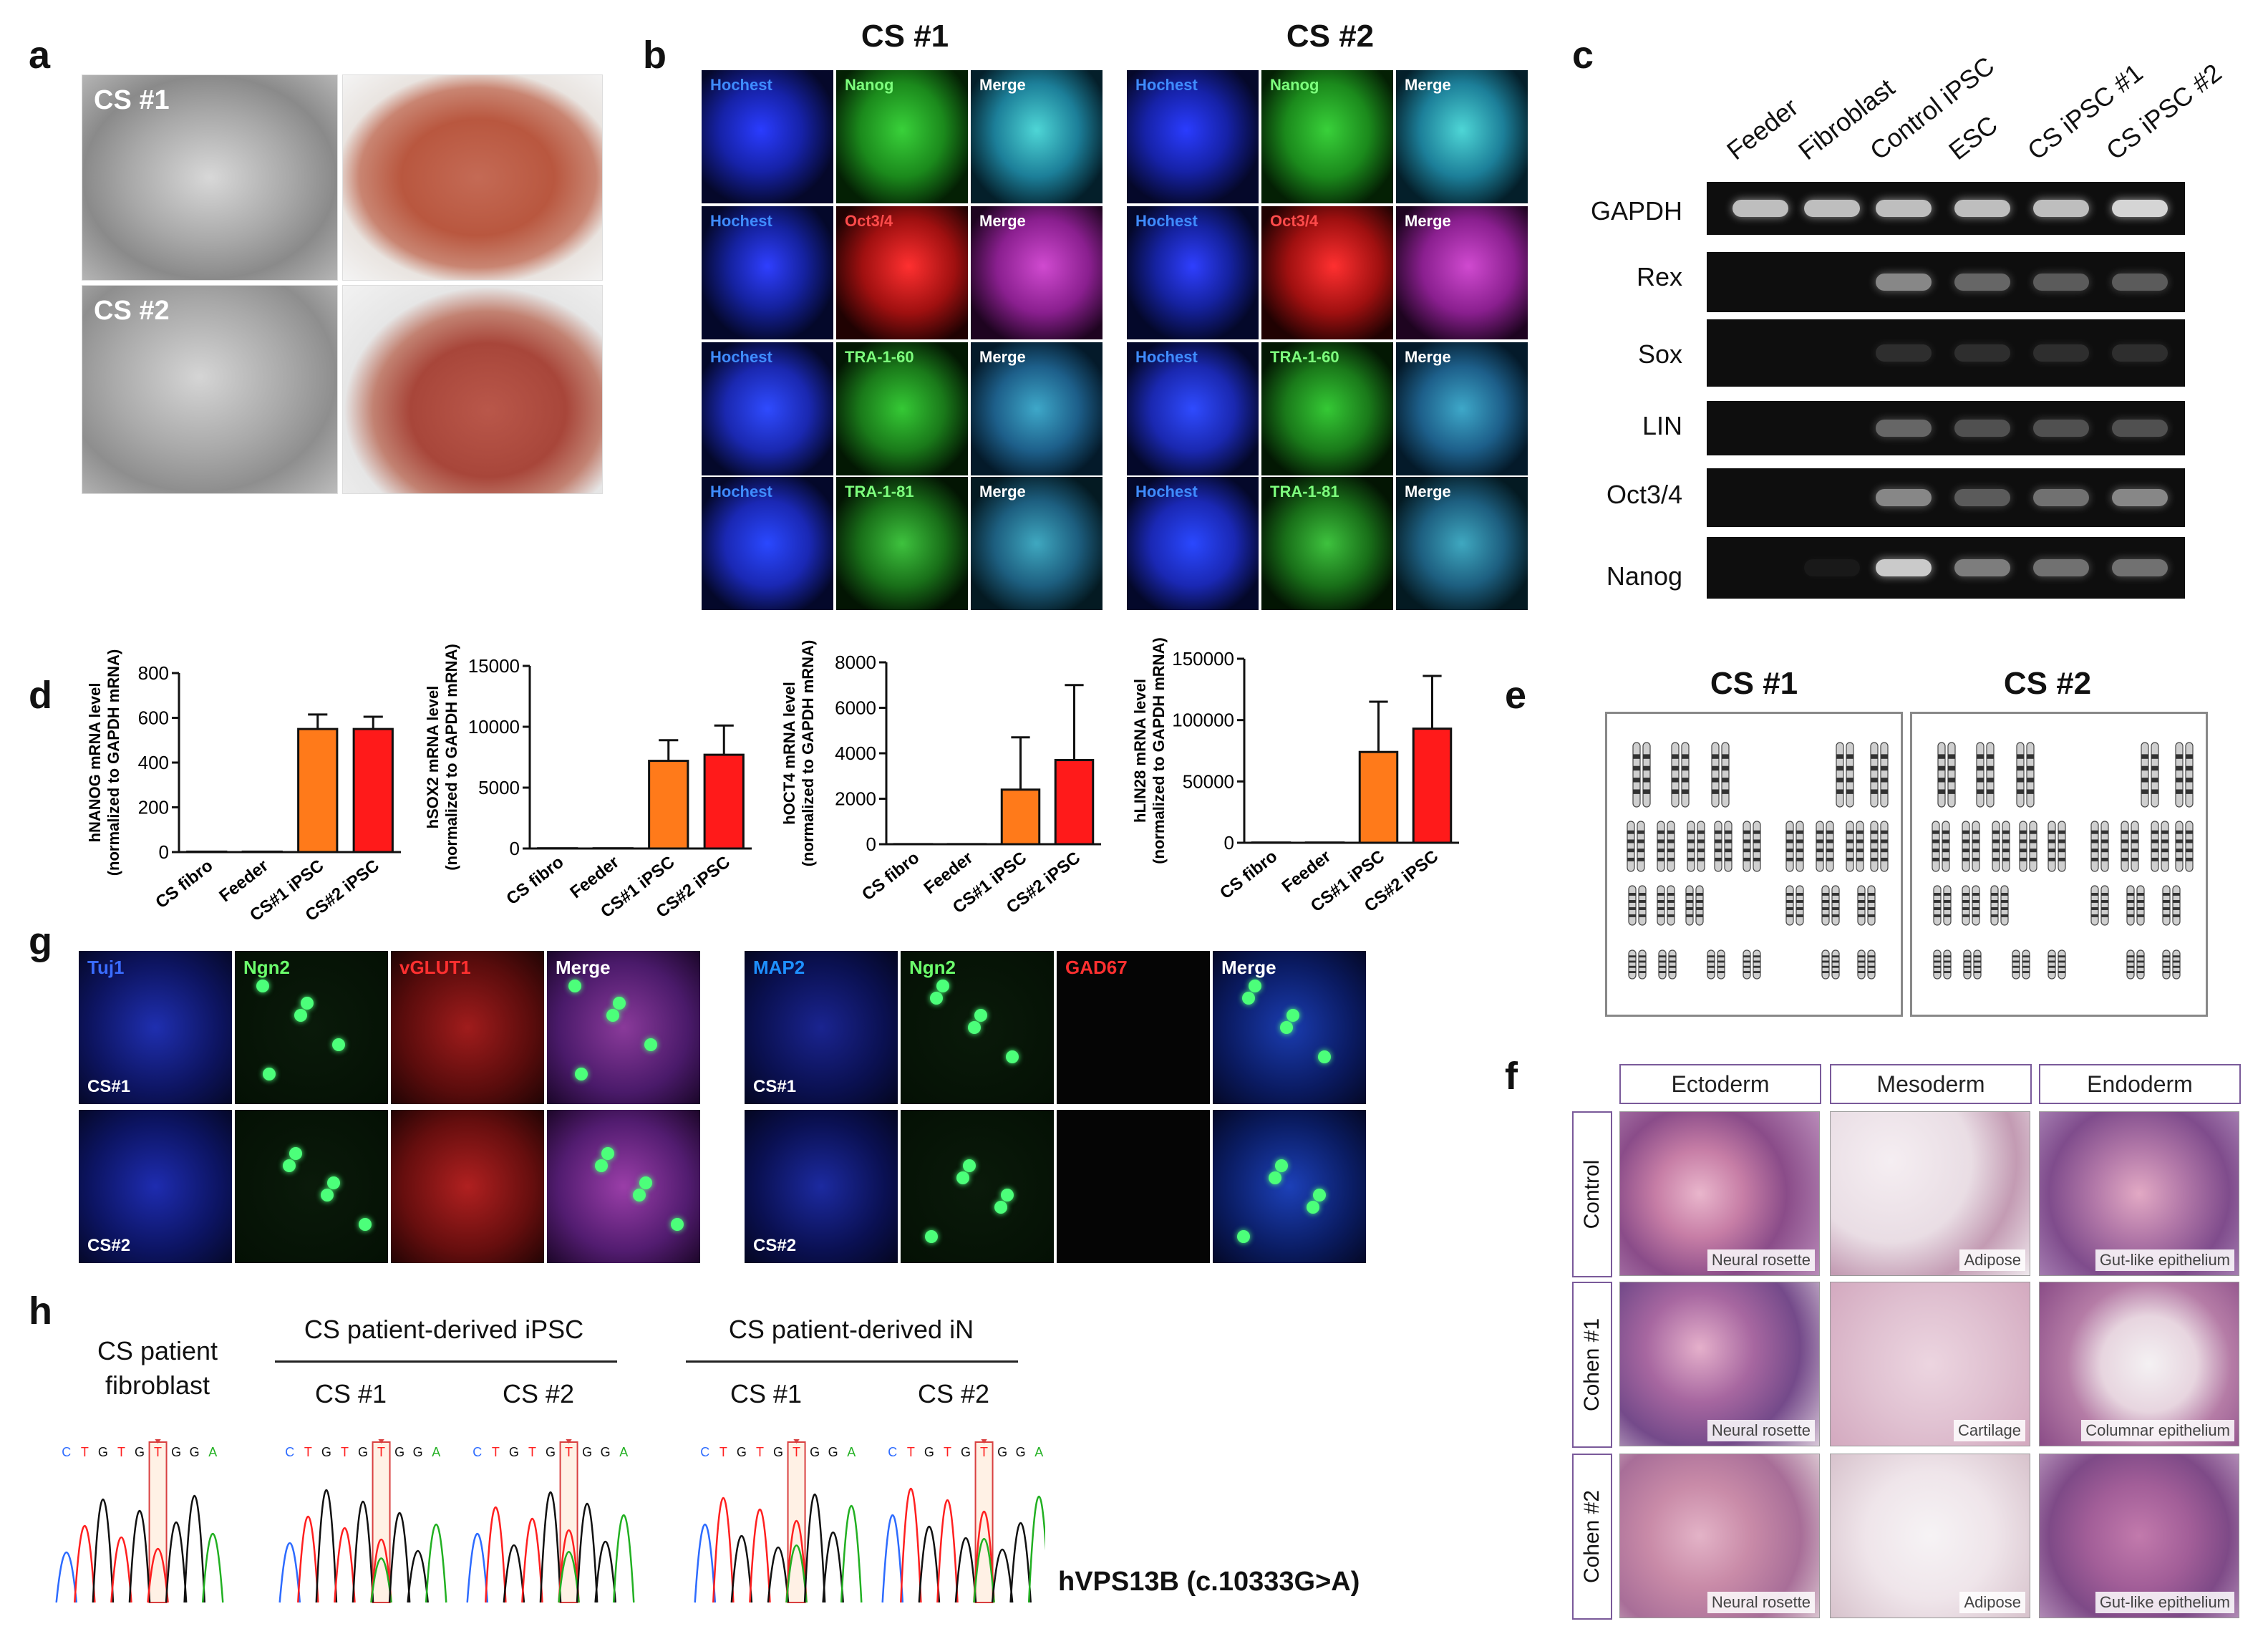 This screenshot has width=2268, height=1639. I want to click on base-call: C, so click(66, 1452).